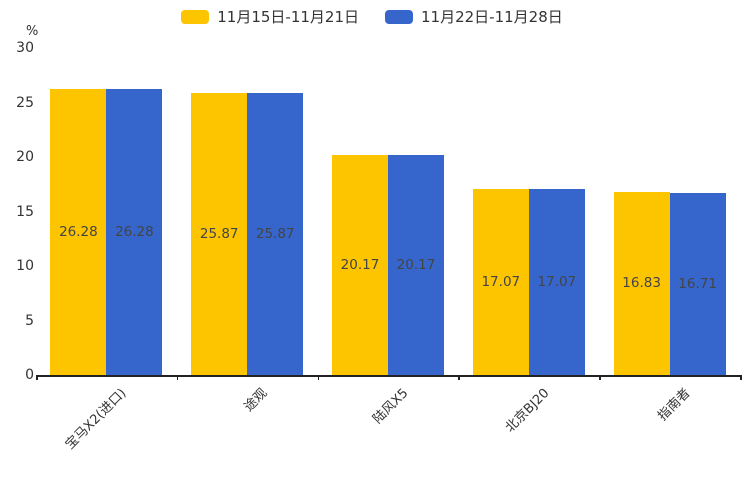 Image resolution: width=744 pixels, height=496 pixels. I want to click on y-tick-label: 25, so click(25, 102).